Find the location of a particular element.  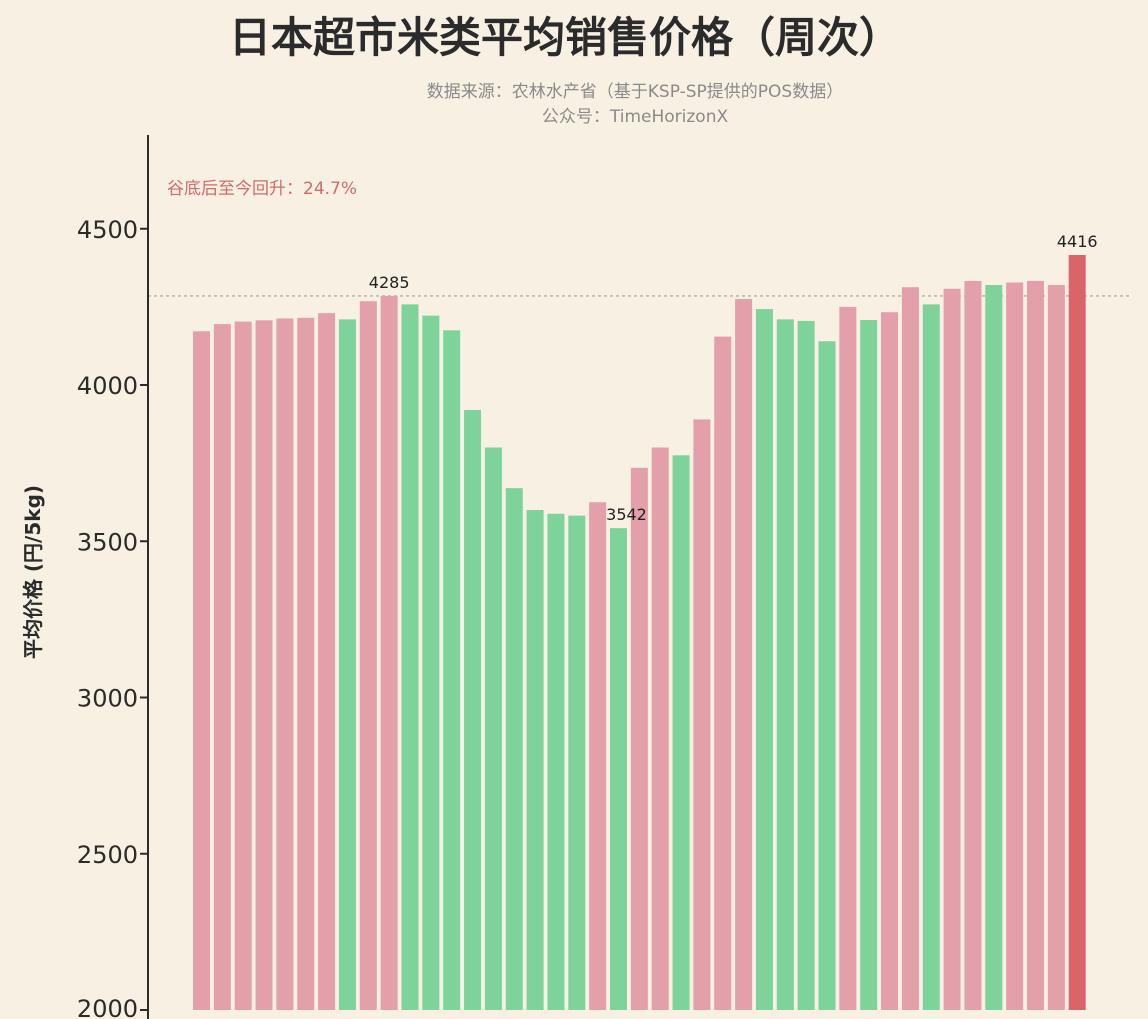

y-tick-label: 3000 is located at coordinates (107, 699).